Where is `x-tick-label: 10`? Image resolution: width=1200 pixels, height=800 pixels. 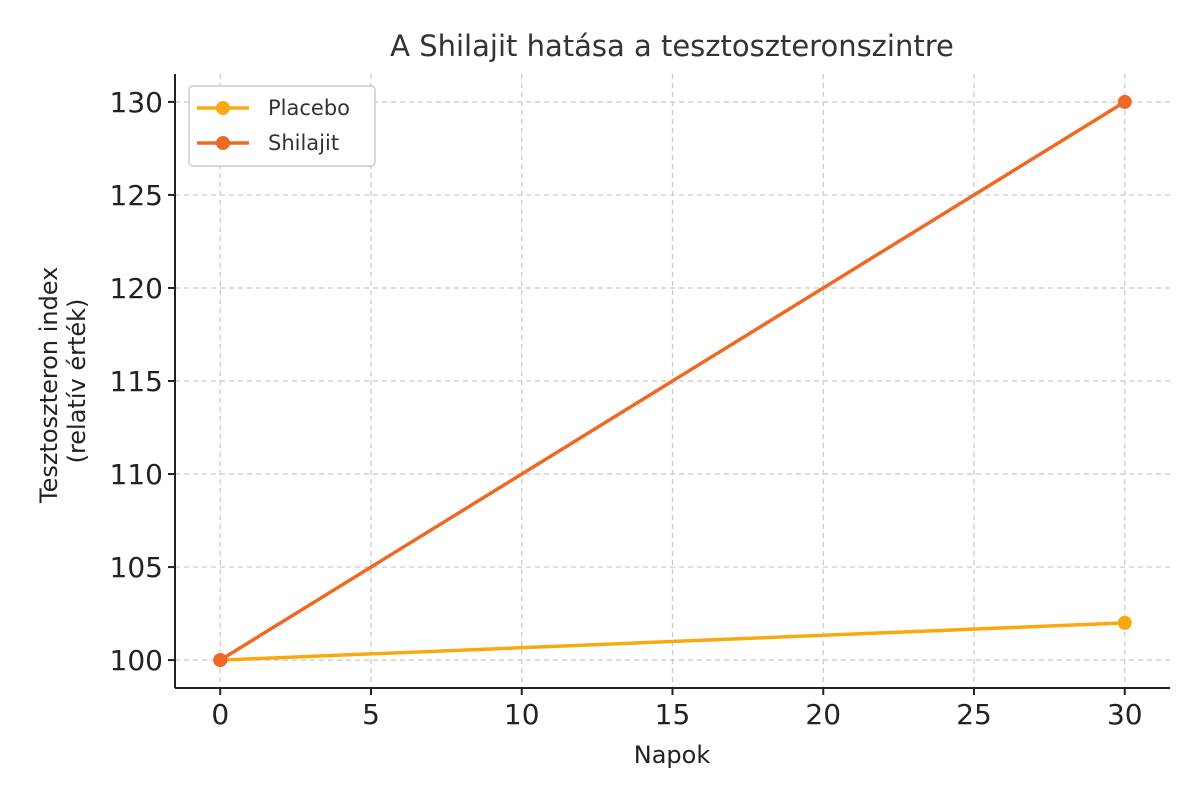 x-tick-label: 10 is located at coordinates (522, 714).